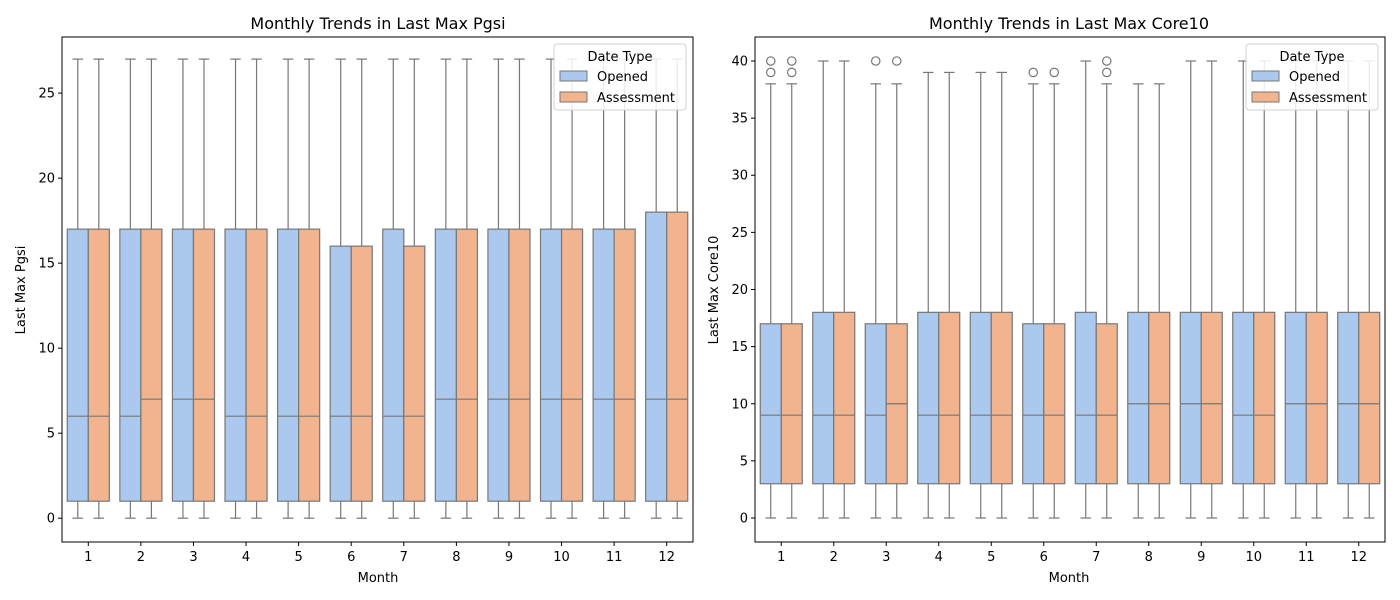 The image size is (1400, 600). What do you see at coordinates (739, 347) in the screenshot?
I see `y-tick-label: 15` at bounding box center [739, 347].